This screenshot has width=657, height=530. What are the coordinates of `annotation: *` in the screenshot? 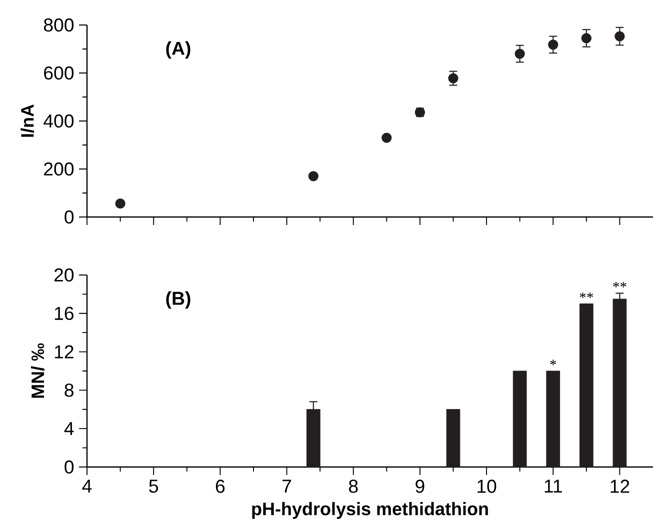 It's located at (553, 363).